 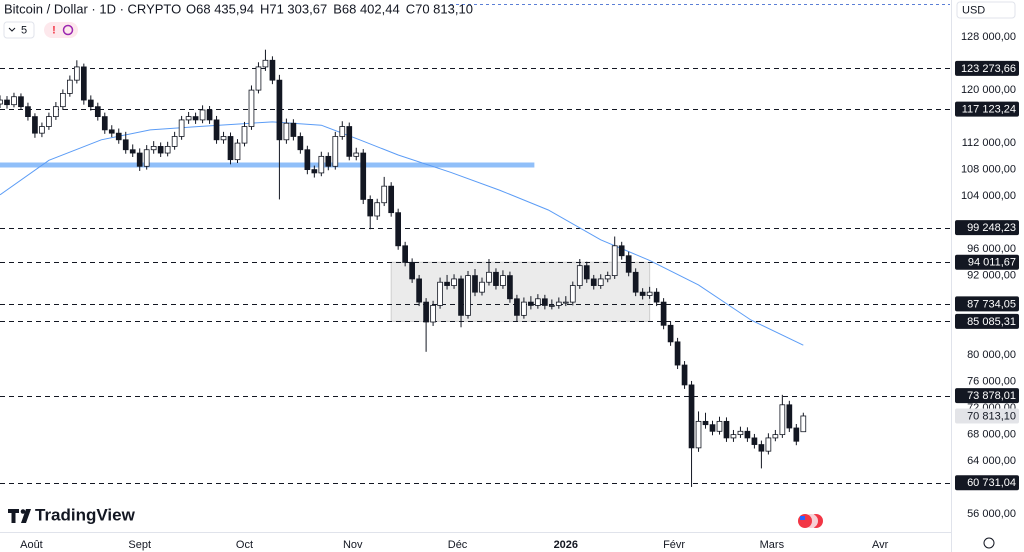 What do you see at coordinates (298, 8) in the screenshot?
I see `legend-value: 71 303,67` at bounding box center [298, 8].